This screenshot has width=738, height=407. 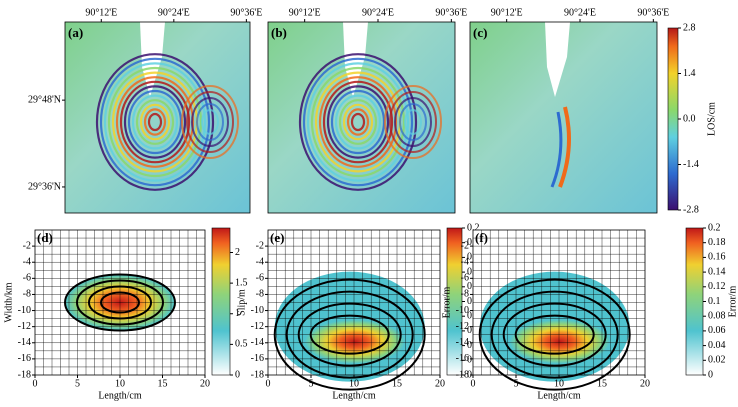 I want to click on panel-label: (a), so click(x=75, y=32).